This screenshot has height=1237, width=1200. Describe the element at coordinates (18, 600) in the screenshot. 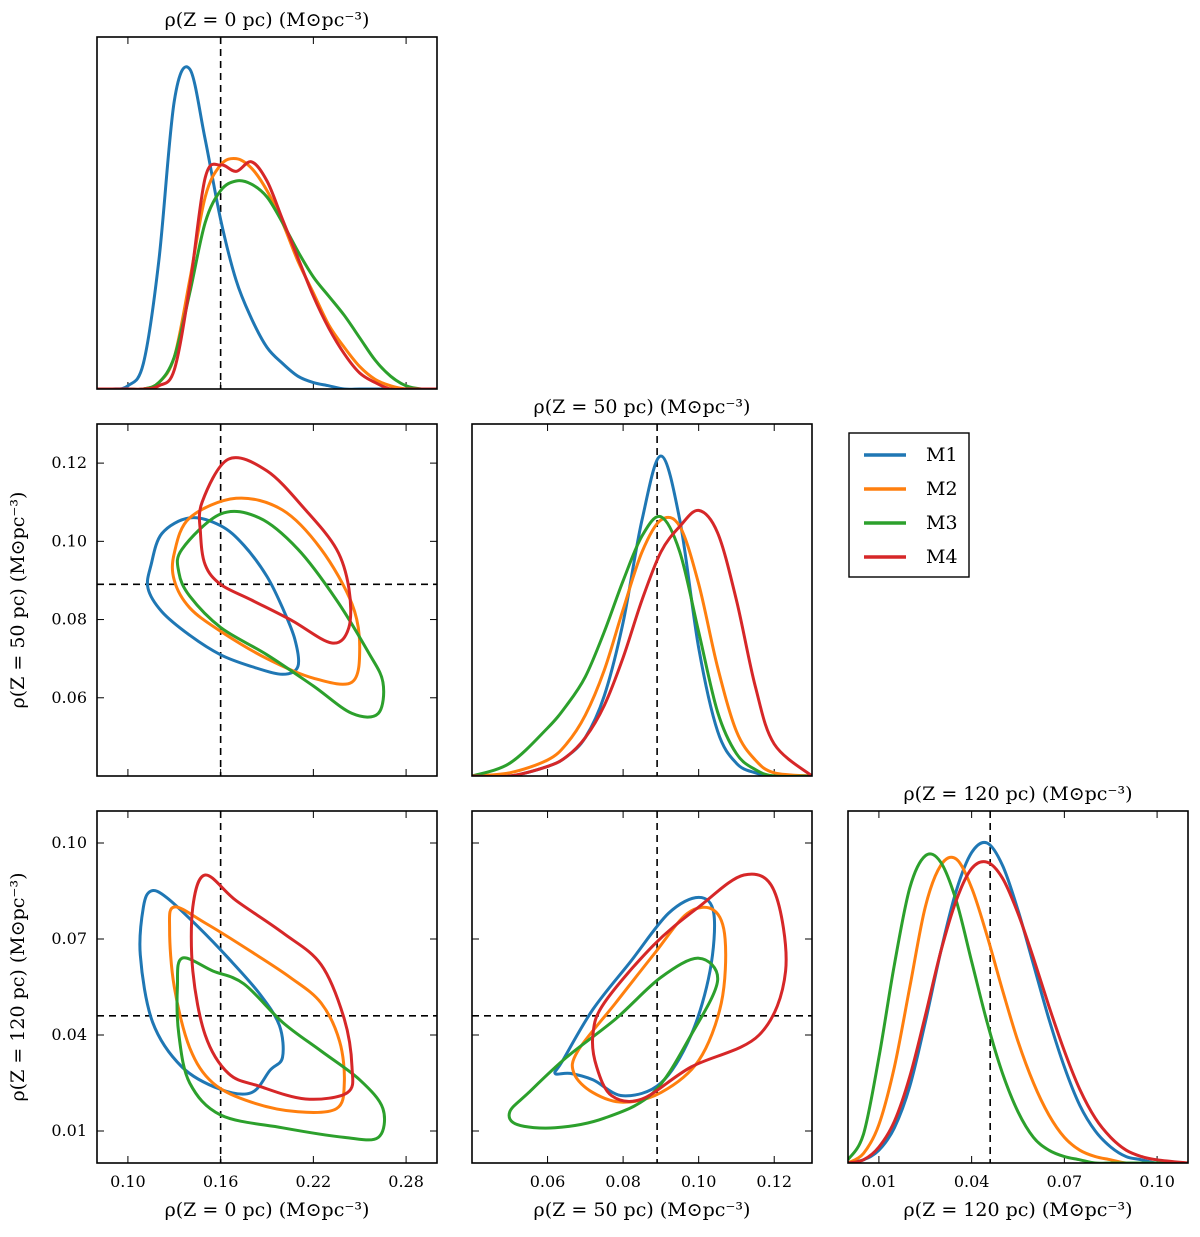

I see `y-axis-label-rho50: ρ(Z = 50 pc) (M⊙pc⁻³)` at that location.